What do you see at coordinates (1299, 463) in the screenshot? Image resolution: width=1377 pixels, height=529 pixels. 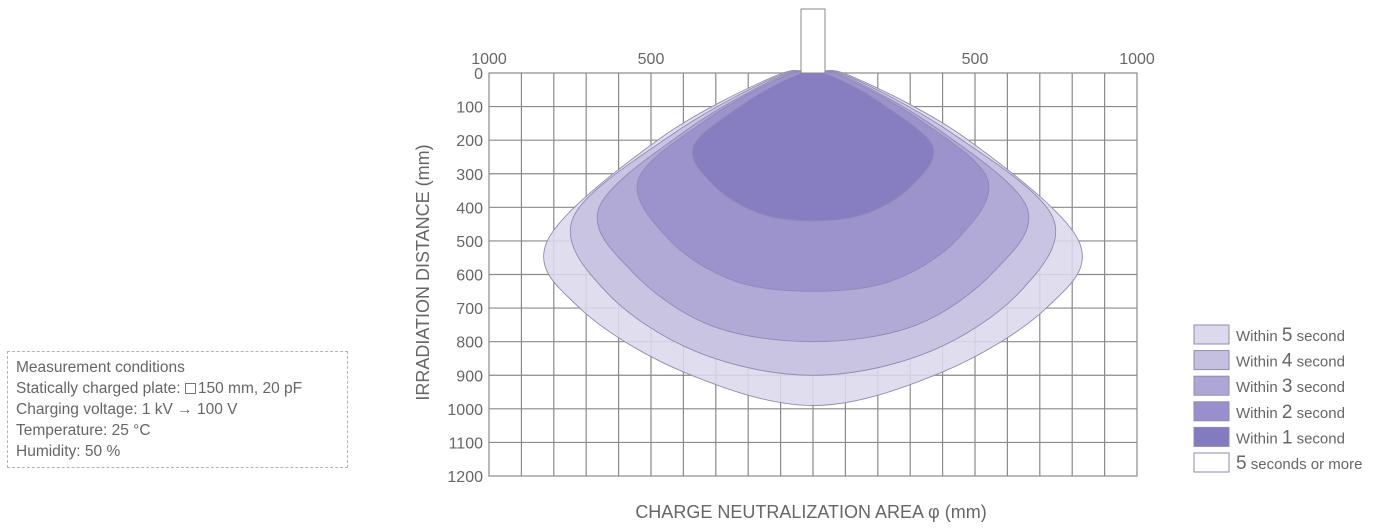 I see `legend-label: 5 seconds or more` at bounding box center [1299, 463].